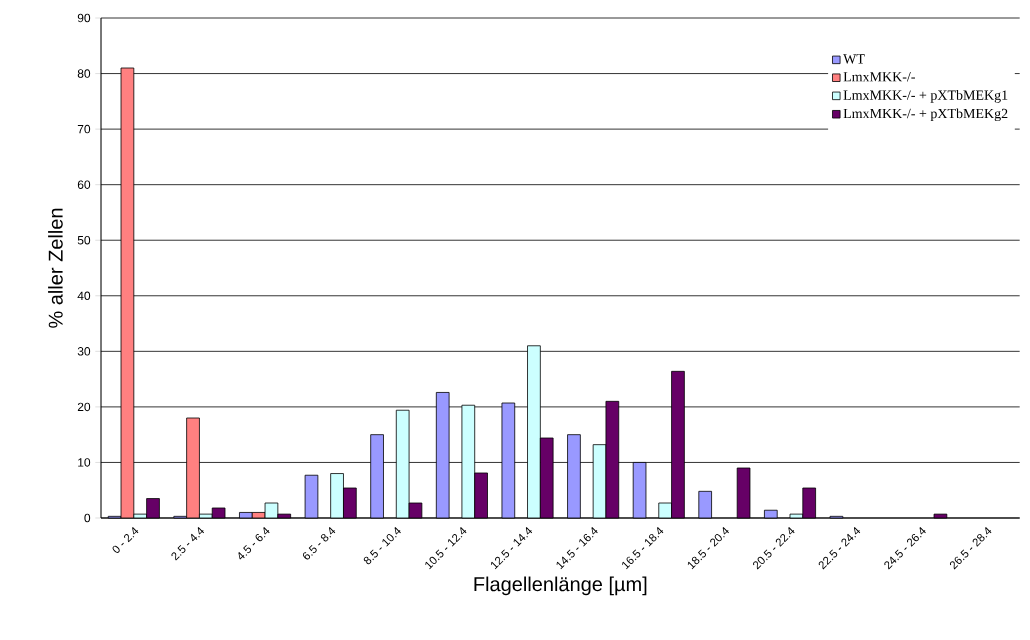  What do you see at coordinates (319, 543) in the screenshot?
I see `x-tick-label: 6.5 - 8.4` at bounding box center [319, 543].